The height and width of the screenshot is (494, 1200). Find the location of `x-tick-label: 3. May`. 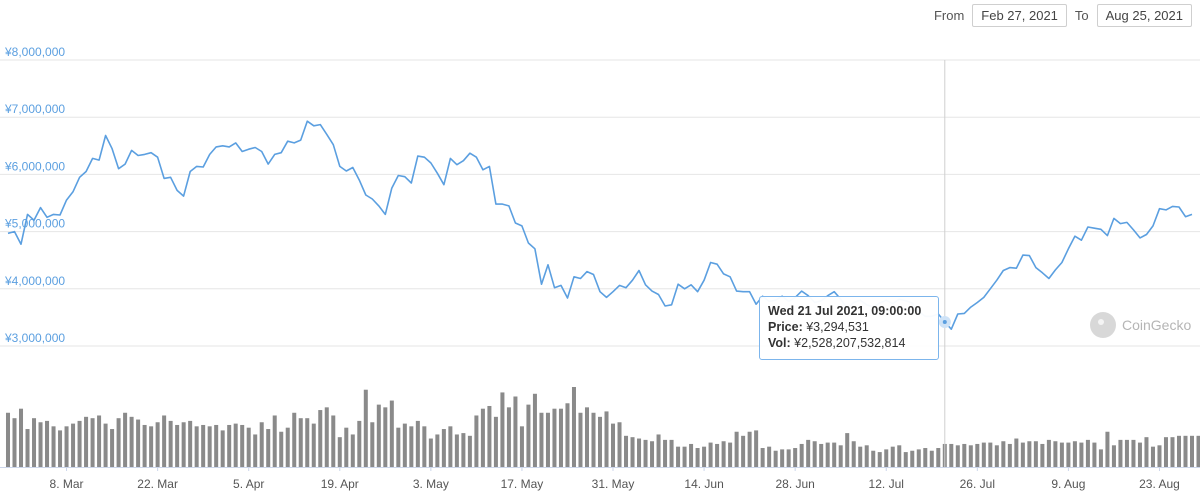

x-tick-label: 3. May is located at coordinates (431, 484).